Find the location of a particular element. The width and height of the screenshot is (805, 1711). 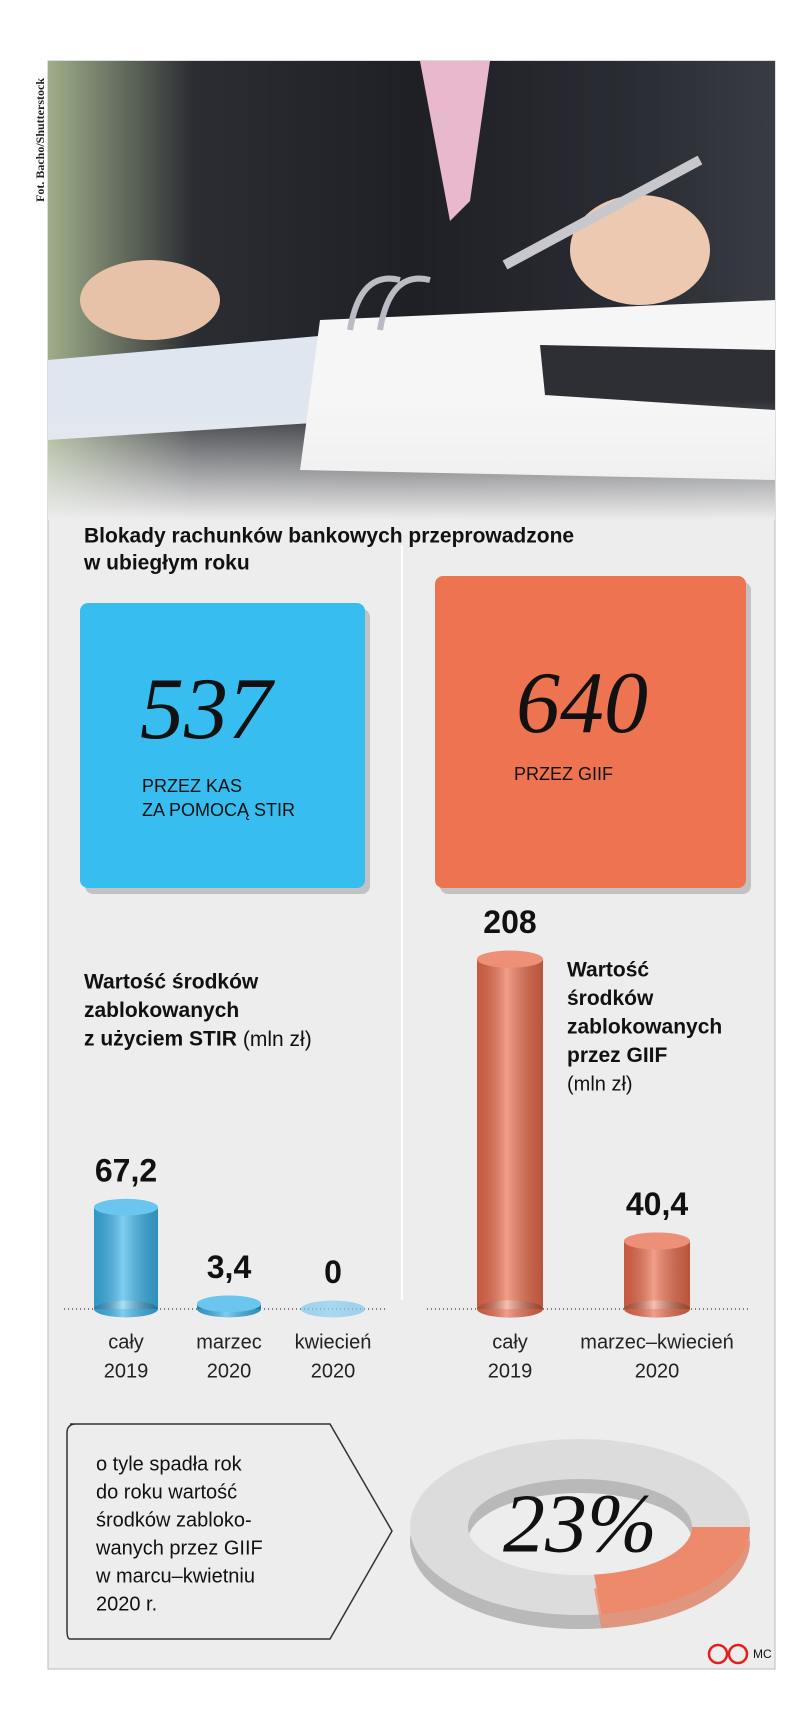

logo-p is located at coordinates (738, 1654).